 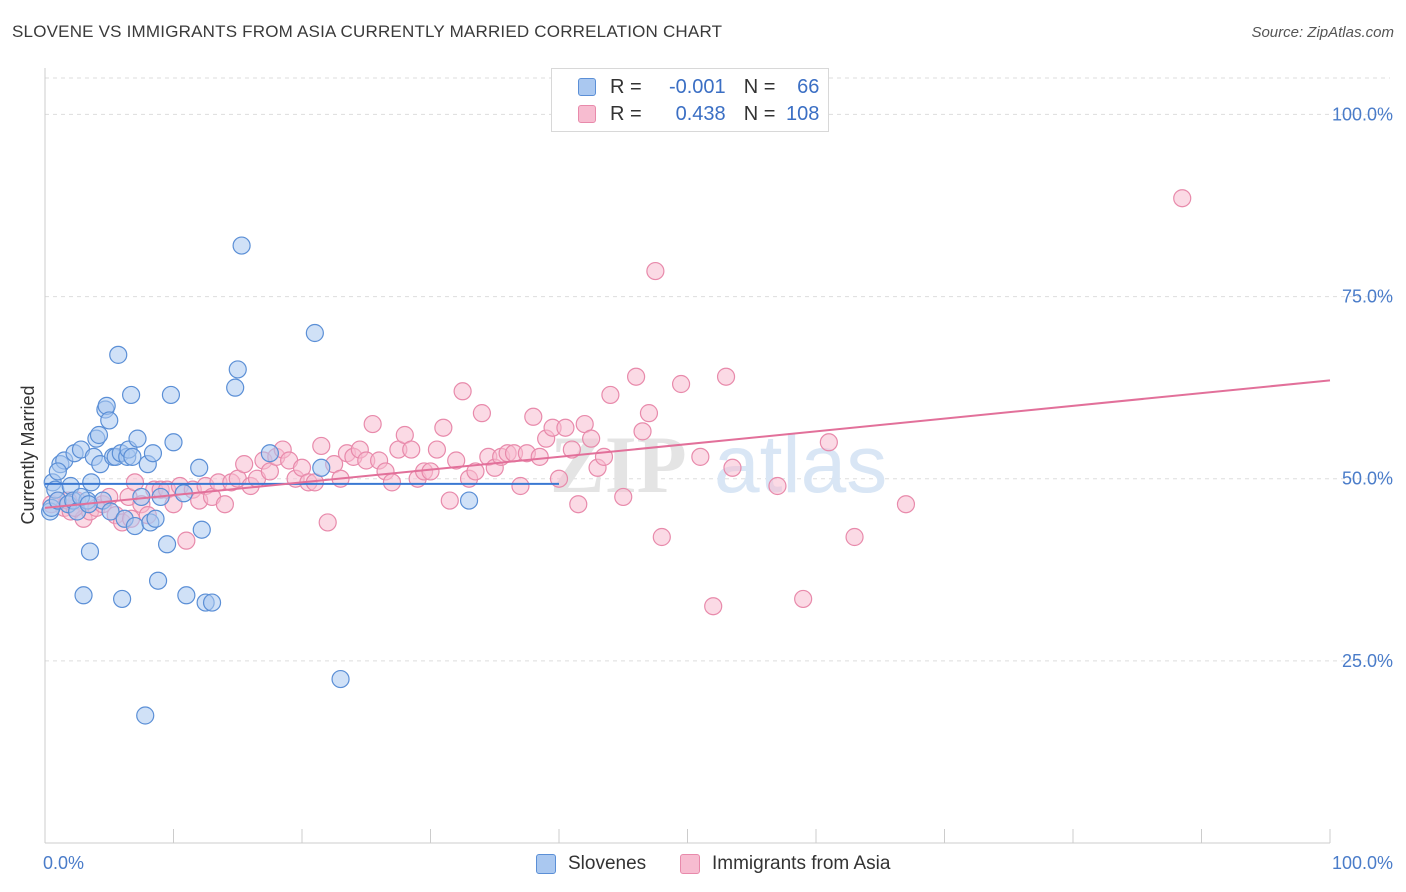 What do you see at coordinates (1367, 661) in the screenshot?
I see `y-tick-label: 25.0%` at bounding box center [1367, 661].